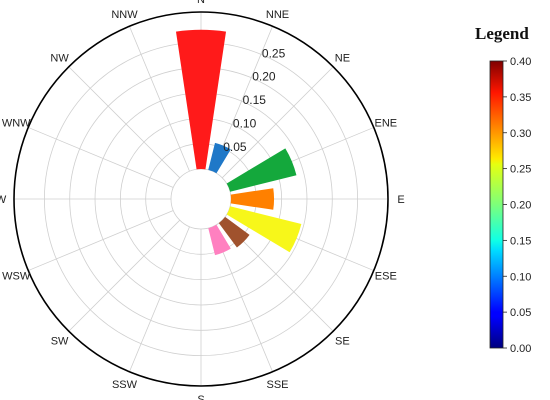 Image resolution: width=550 pixels, height=400 pixels. Describe the element at coordinates (200, 397) in the screenshot. I see `direction-label-s: S` at that location.